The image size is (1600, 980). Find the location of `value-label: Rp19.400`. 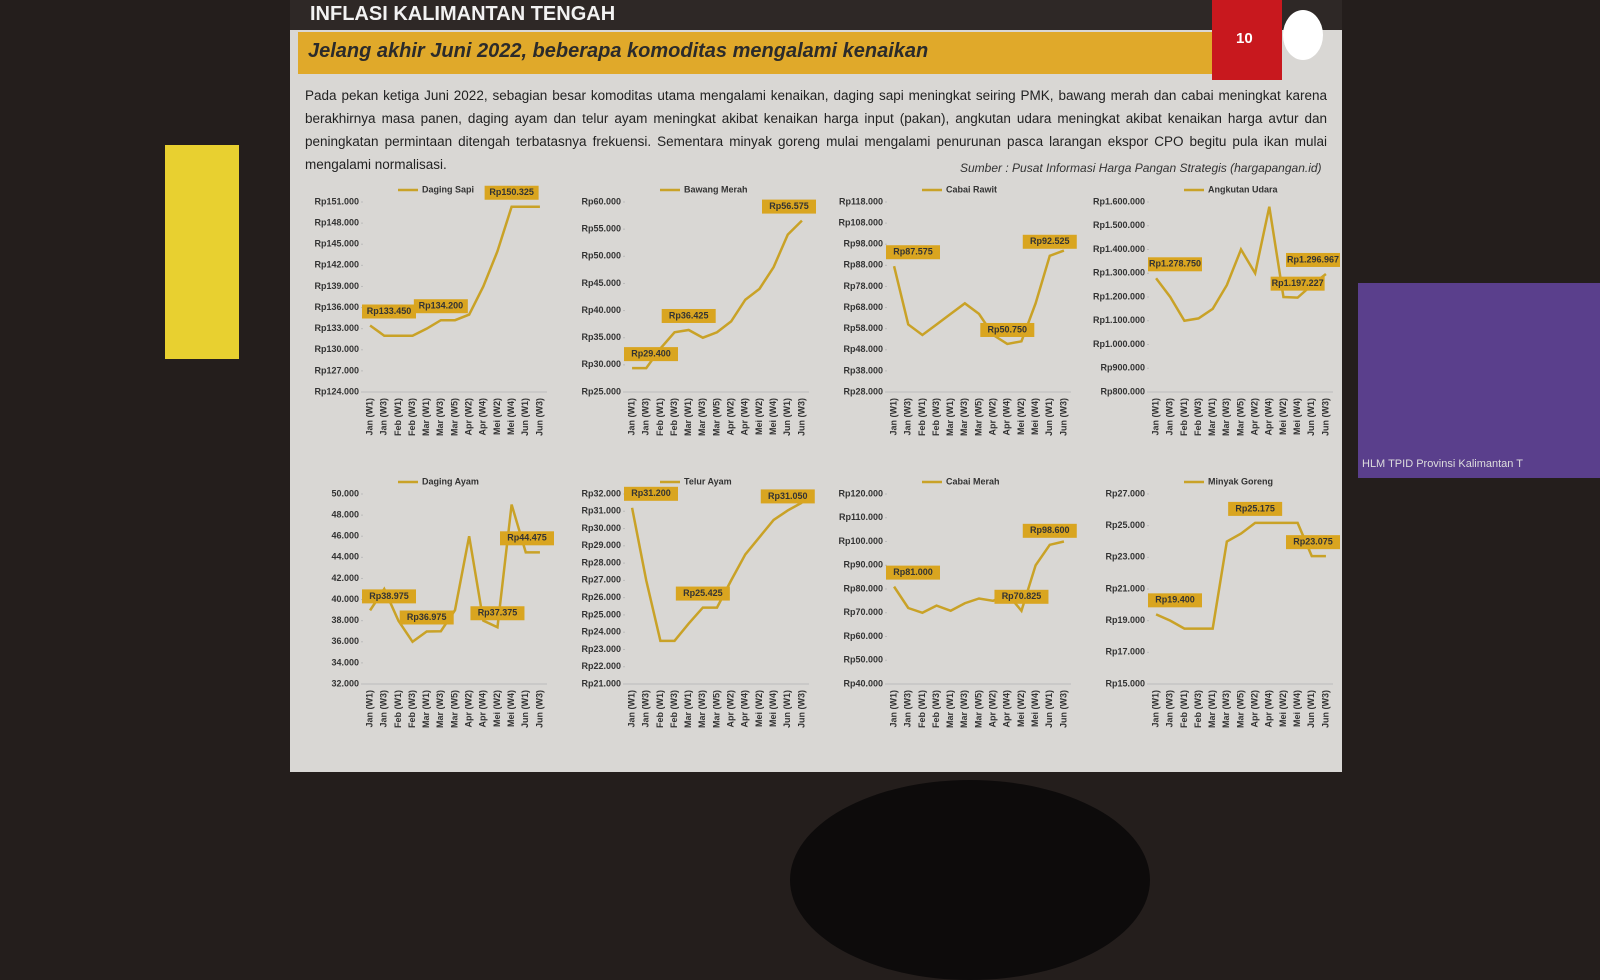

value-label: Rp19.400 is located at coordinates (1175, 600).